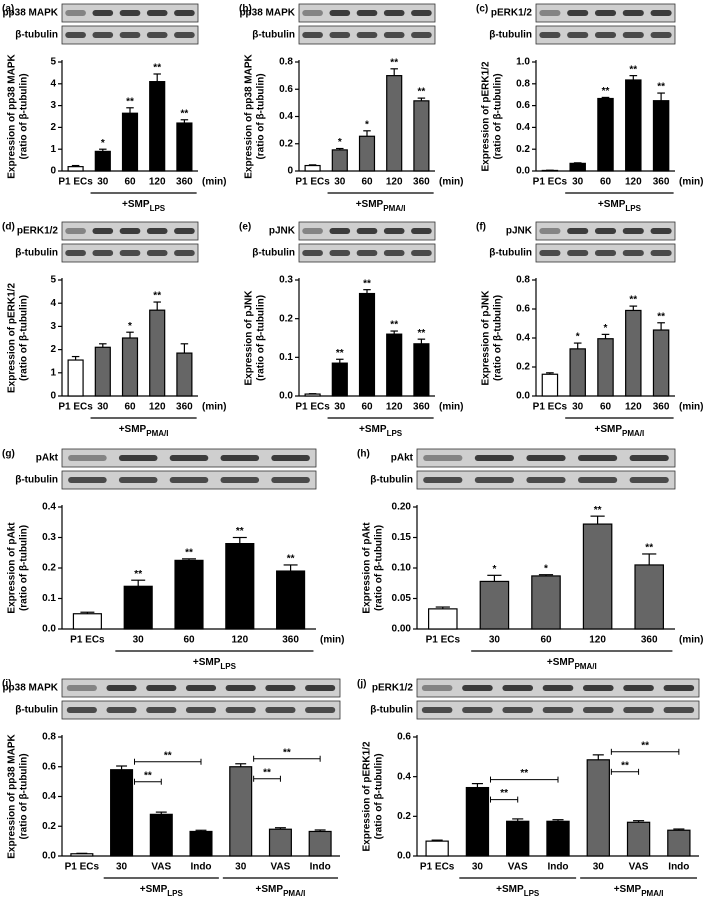 The width and height of the screenshot is (709, 900). Describe the element at coordinates (523, 171) in the screenshot. I see `y-tick-label: 0.0` at that location.